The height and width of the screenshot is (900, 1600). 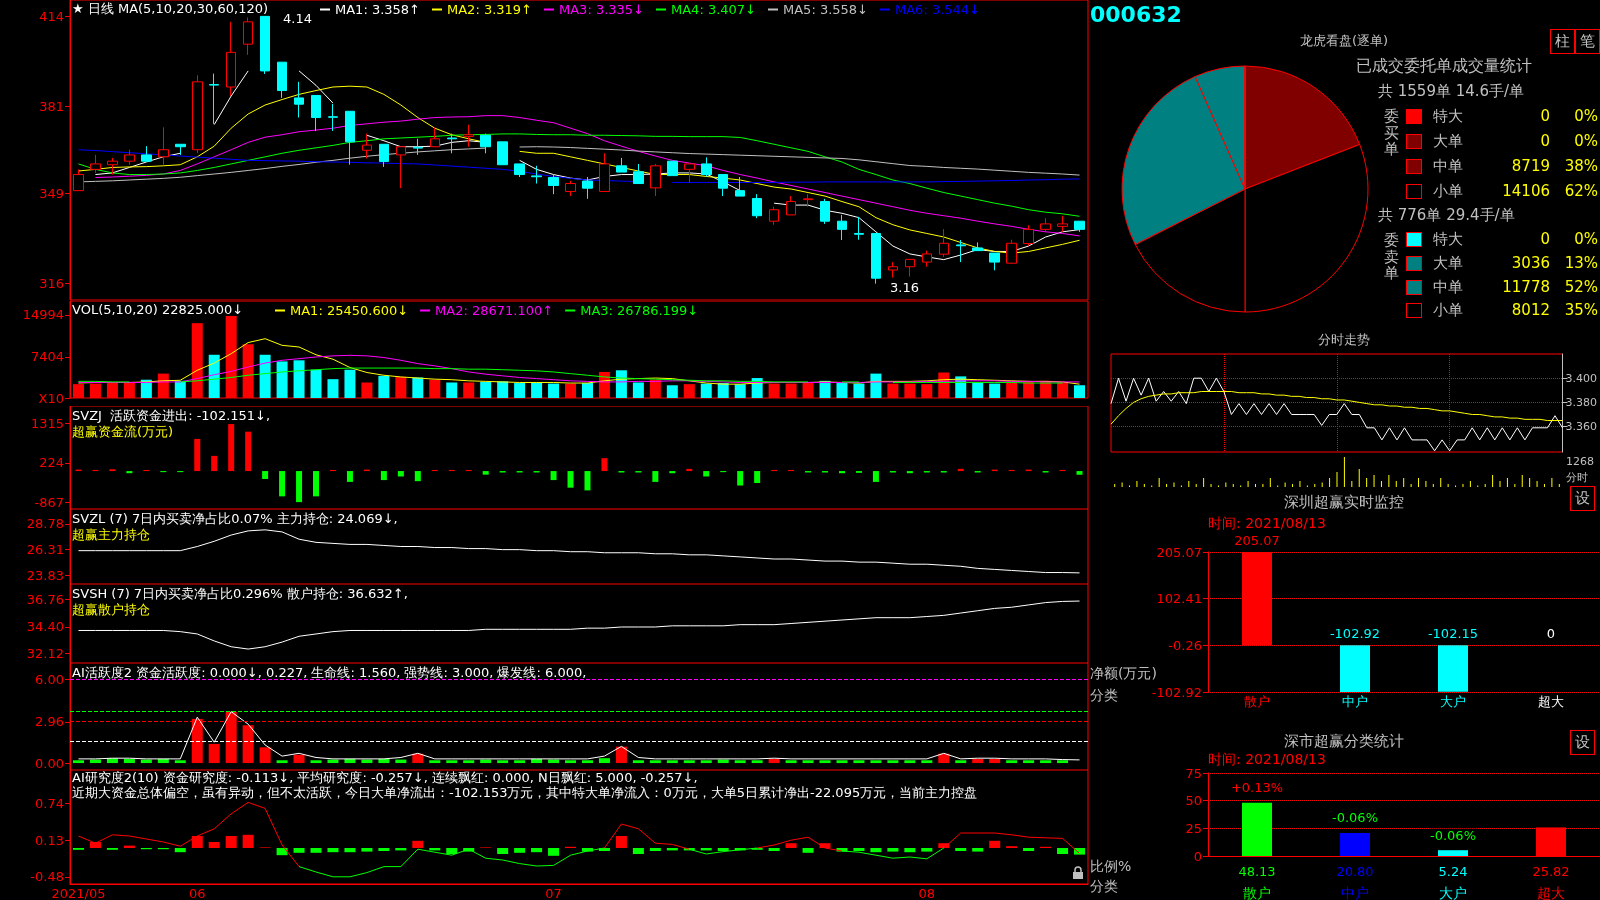 I want to click on y-tick-label: 34.40, so click(x=45, y=627).